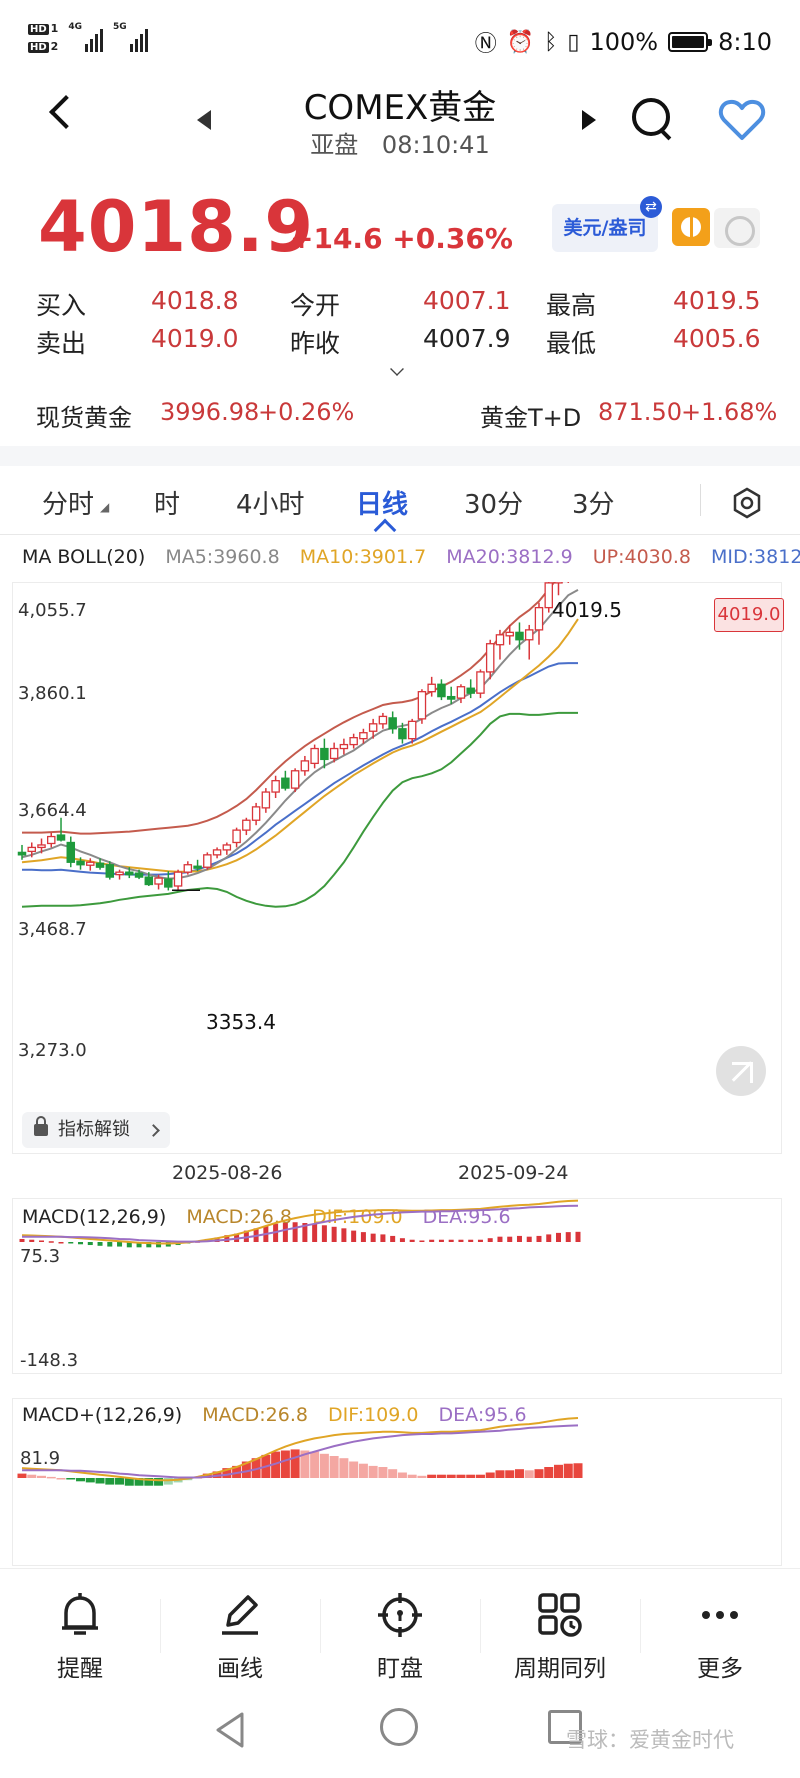 This screenshot has width=800, height=1778. What do you see at coordinates (400, 1286) in the screenshot?
I see `macd-chart` at bounding box center [400, 1286].